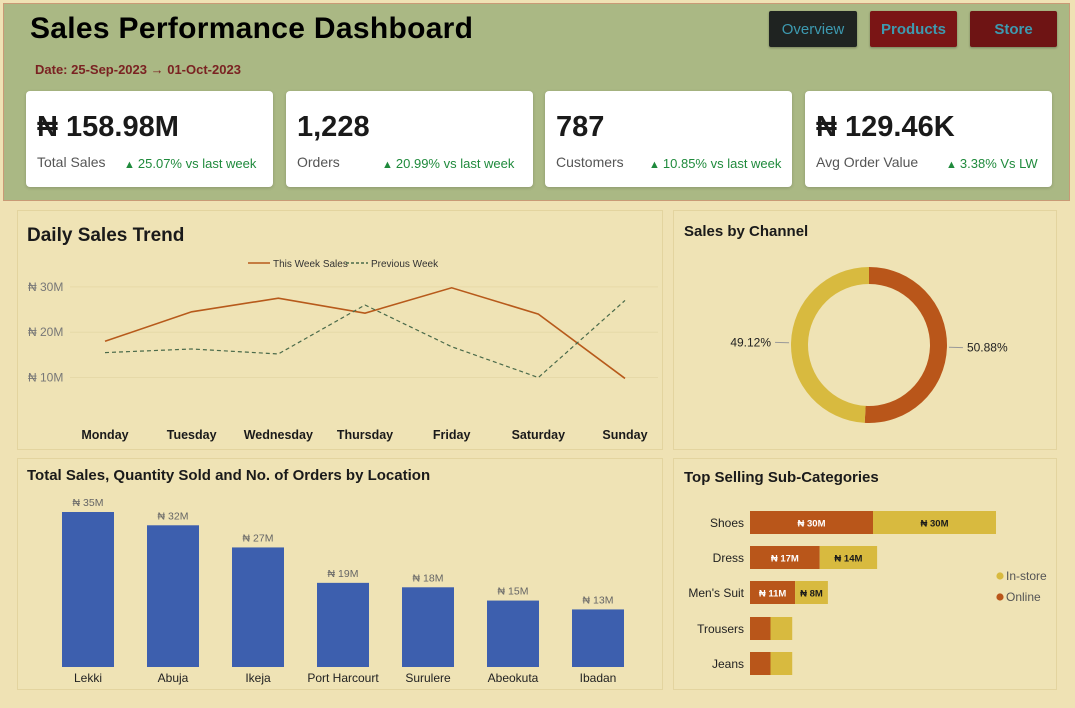 The width and height of the screenshot is (1075, 708). What do you see at coordinates (173, 516) in the screenshot?
I see `bar-data-label: ₦ 32M` at bounding box center [173, 516].